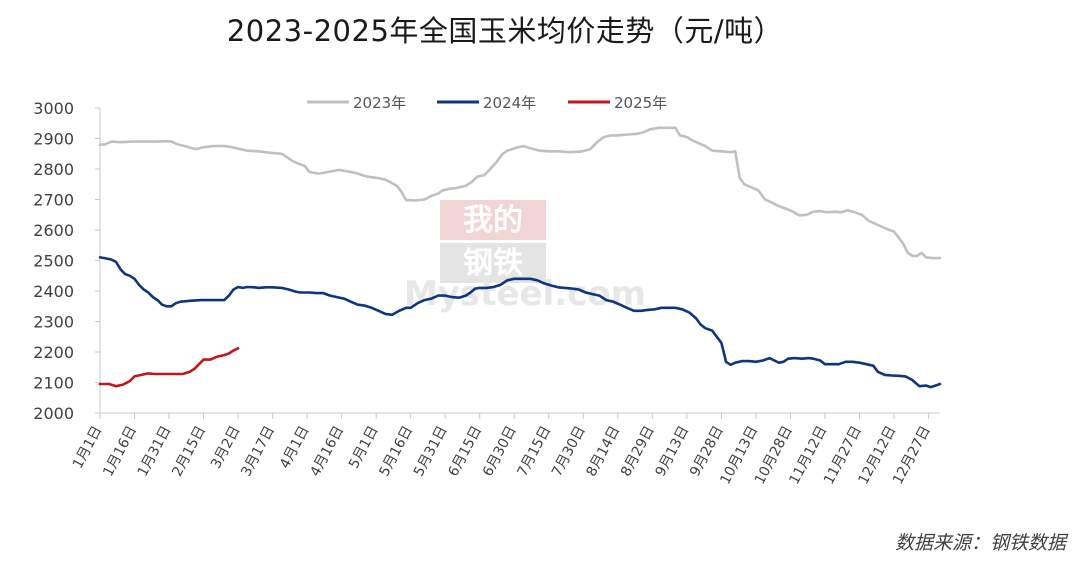  I want to click on y-tick-label: 3000, so click(53, 108).